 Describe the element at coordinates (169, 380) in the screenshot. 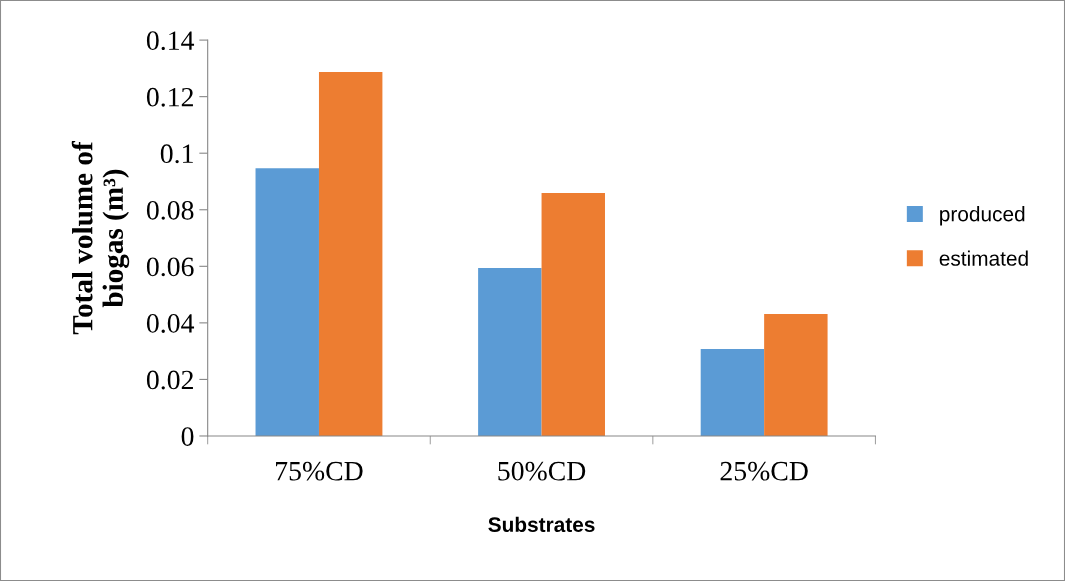

I see `y-tick-label: 0.02` at that location.